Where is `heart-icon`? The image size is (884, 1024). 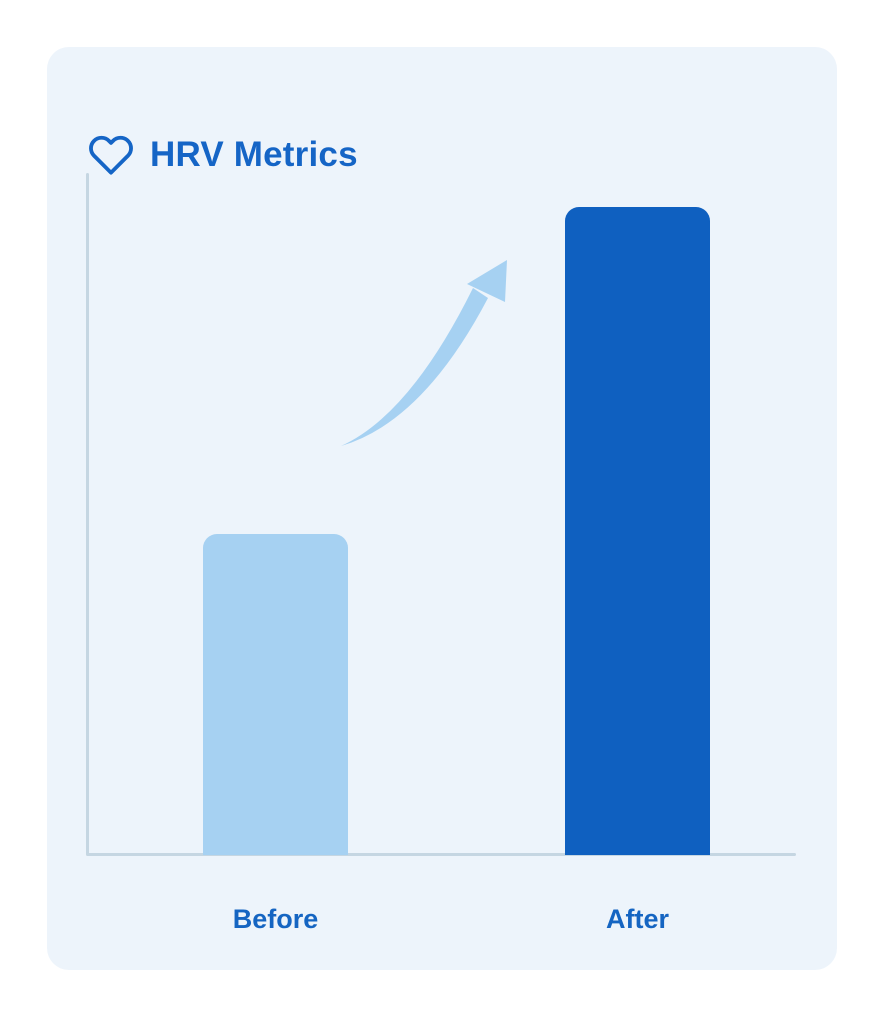
heart-icon is located at coordinates (111, 155).